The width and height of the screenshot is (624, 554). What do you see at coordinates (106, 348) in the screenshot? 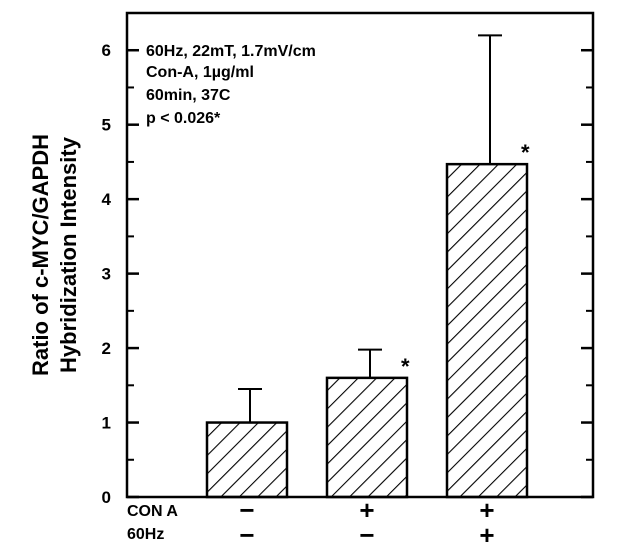
I see `y-tick-label: 2` at bounding box center [106, 348].